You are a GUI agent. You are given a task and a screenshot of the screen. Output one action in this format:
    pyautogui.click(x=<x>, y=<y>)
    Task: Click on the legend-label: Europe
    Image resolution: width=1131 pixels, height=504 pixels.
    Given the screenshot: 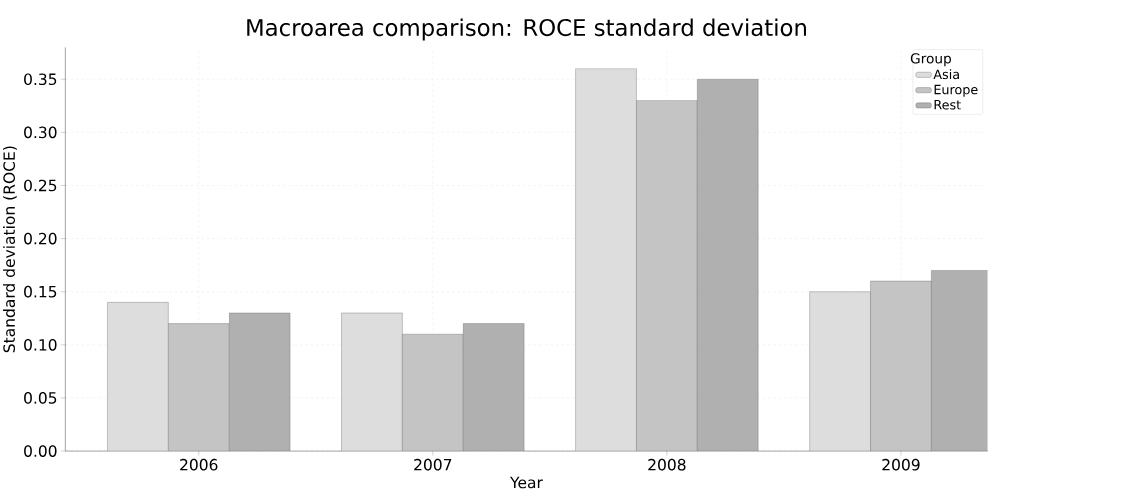 What is the action you would take?
    pyautogui.click(x=956, y=90)
    